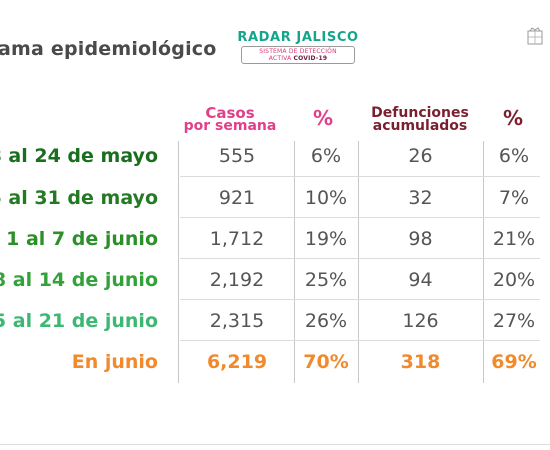 This screenshot has width=550, height=450. Describe the element at coordinates (420, 280) in the screenshot. I see `cell-defunciones: 94` at that location.